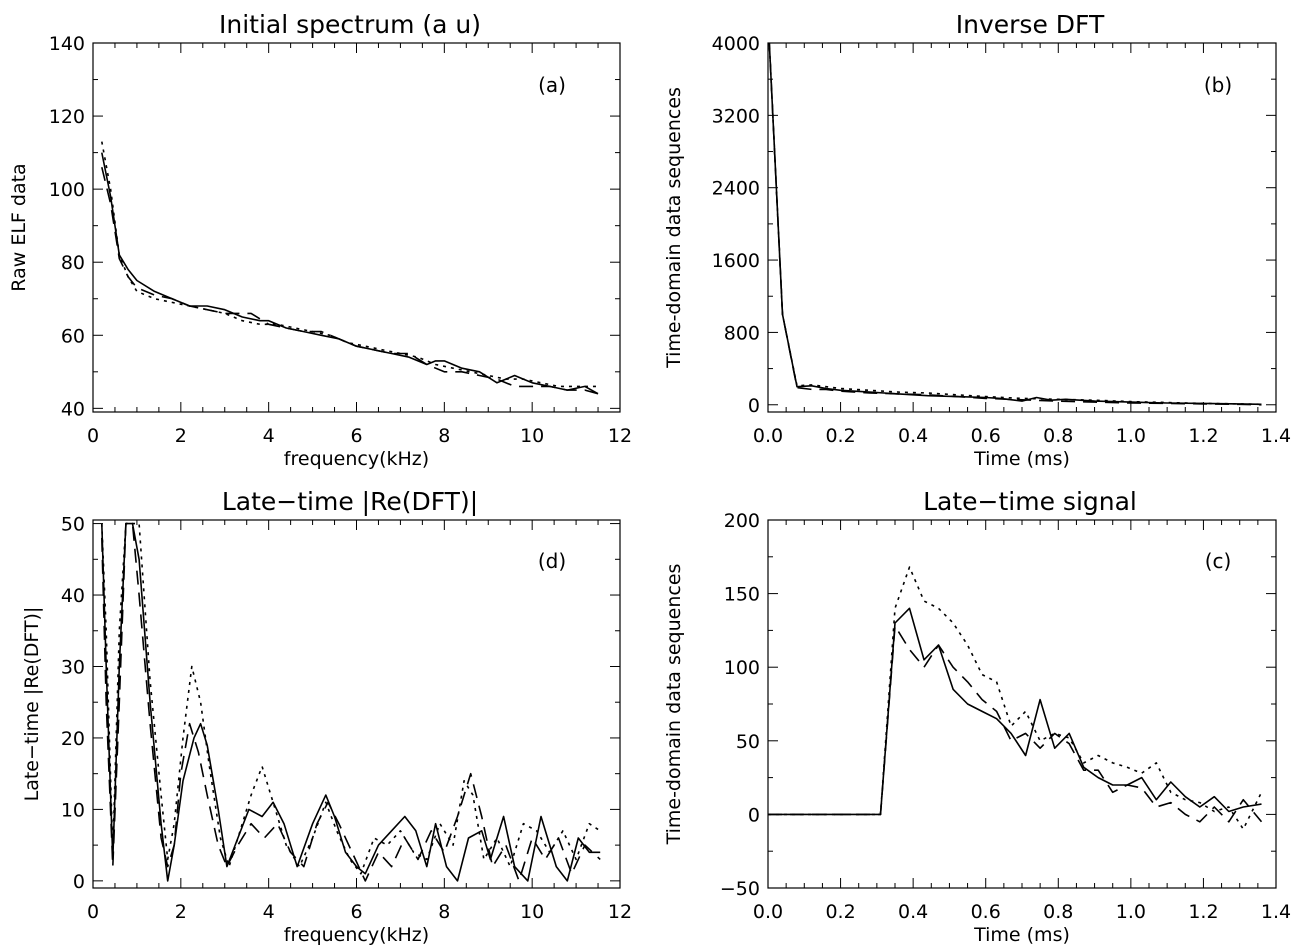  What do you see at coordinates (73, 667) in the screenshot?
I see `y-tick-label: 30` at bounding box center [73, 667].